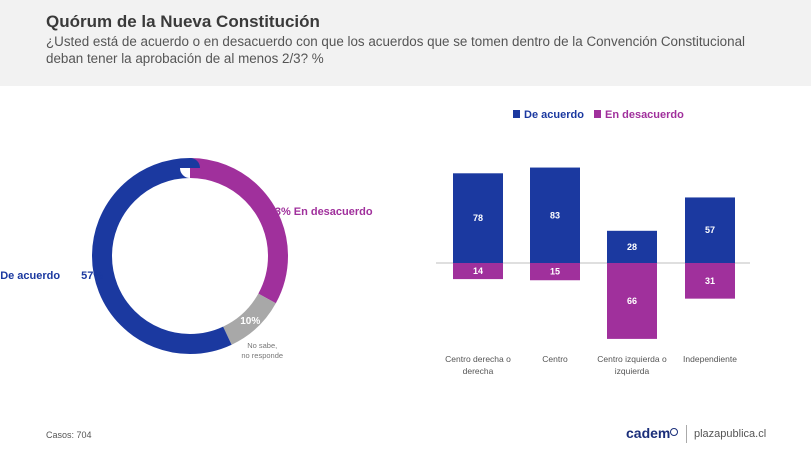 Image resolution: width=811 pixels, height=450 pixels. Describe the element at coordinates (554, 115) in the screenshot. I see `legend-label: De acuerdo` at that location.